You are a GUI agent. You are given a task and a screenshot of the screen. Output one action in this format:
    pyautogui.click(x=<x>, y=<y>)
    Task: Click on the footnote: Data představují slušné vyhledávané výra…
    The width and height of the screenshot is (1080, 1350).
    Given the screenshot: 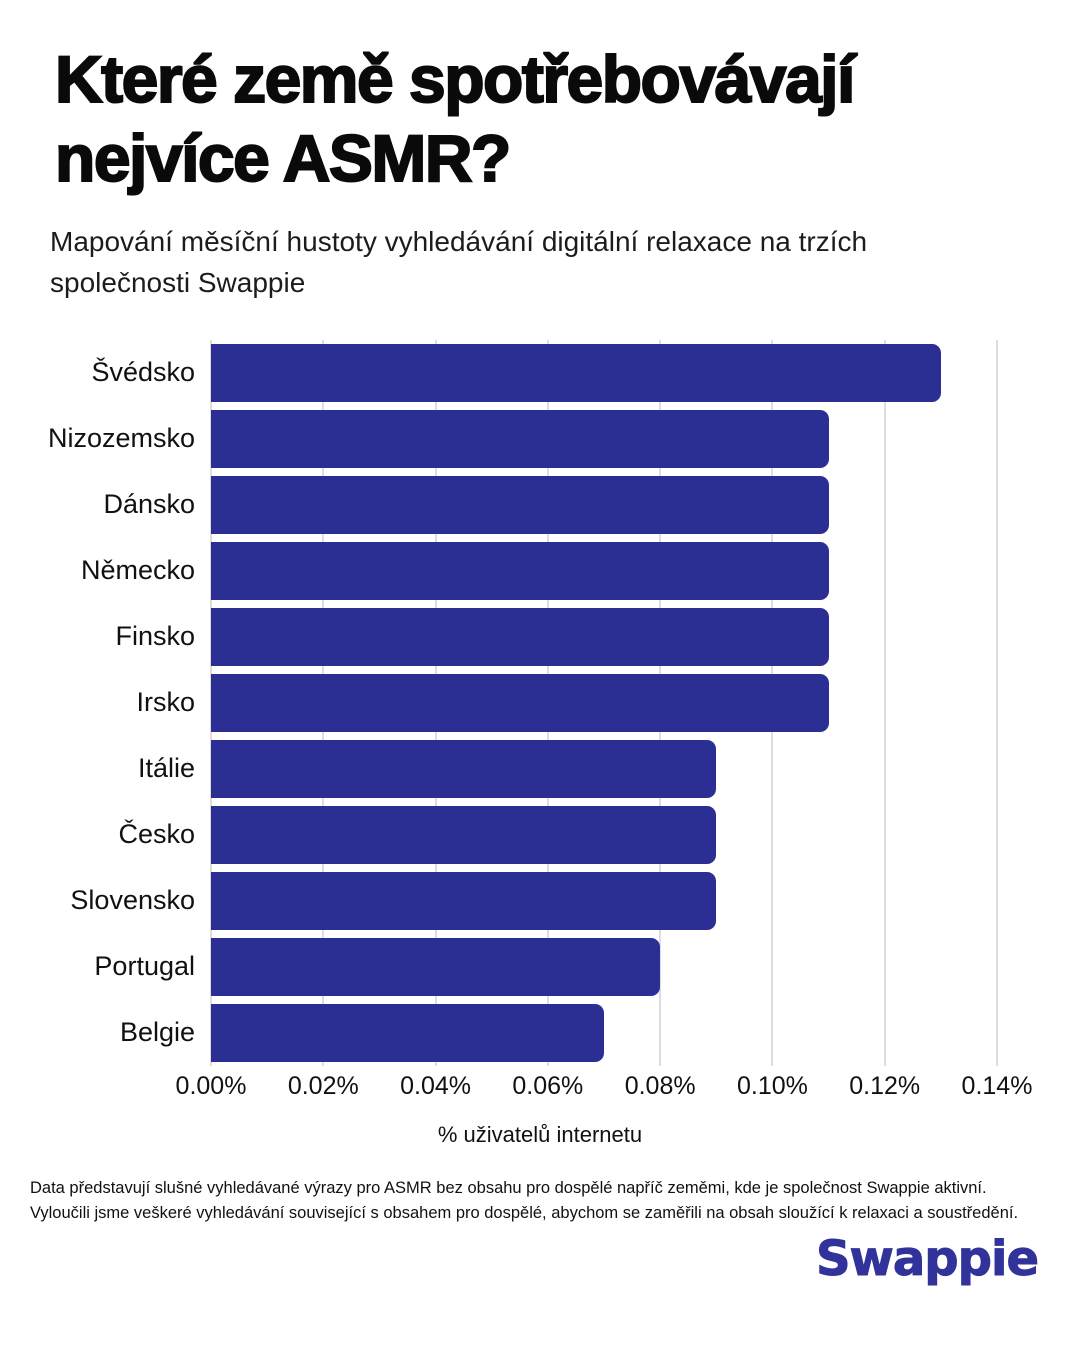 What is the action you would take?
    pyautogui.click(x=524, y=1200)
    